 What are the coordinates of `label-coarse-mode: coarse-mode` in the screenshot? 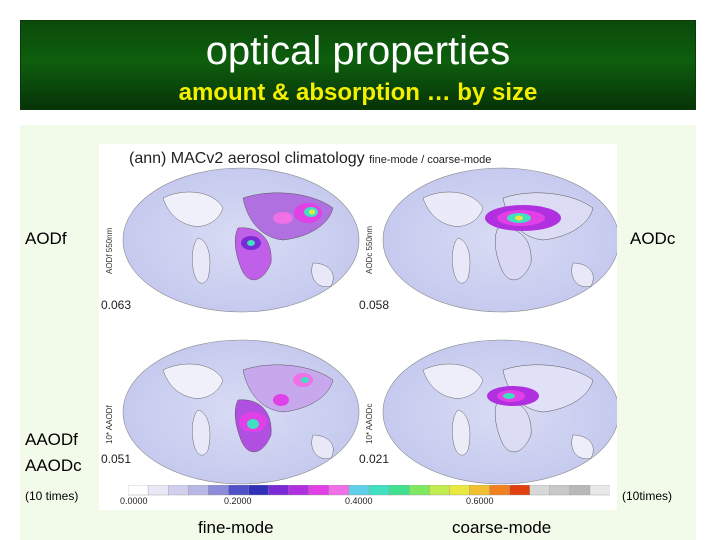 It's located at (502, 527).